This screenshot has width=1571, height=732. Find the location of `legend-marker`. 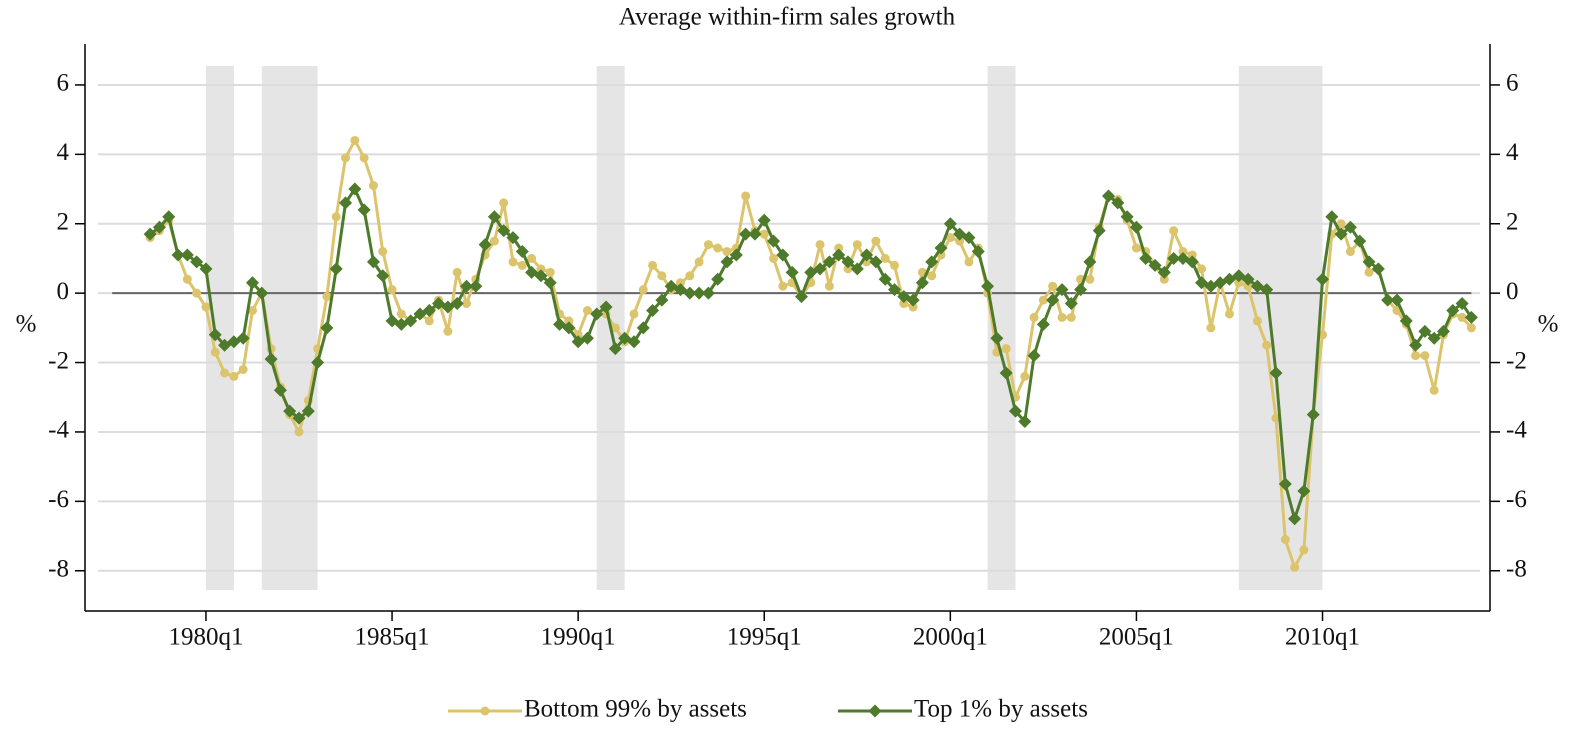

legend-marker is located at coordinates (875, 711).